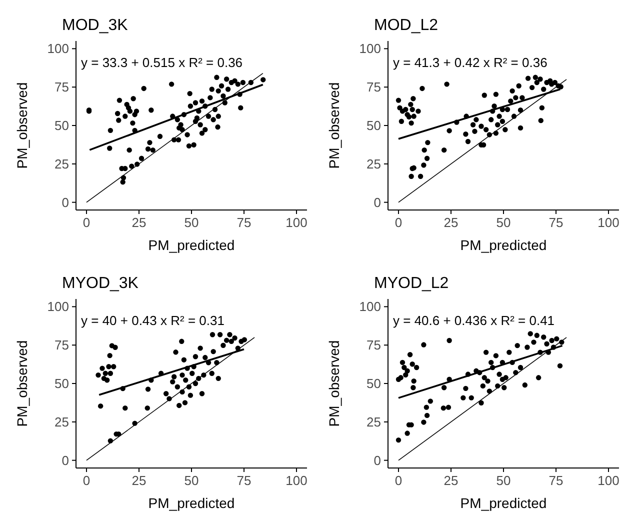 This screenshot has width=627, height=517. I want to click on annotation: y = 33.3 + 0.515 x R² = 0.36, so click(162, 62).